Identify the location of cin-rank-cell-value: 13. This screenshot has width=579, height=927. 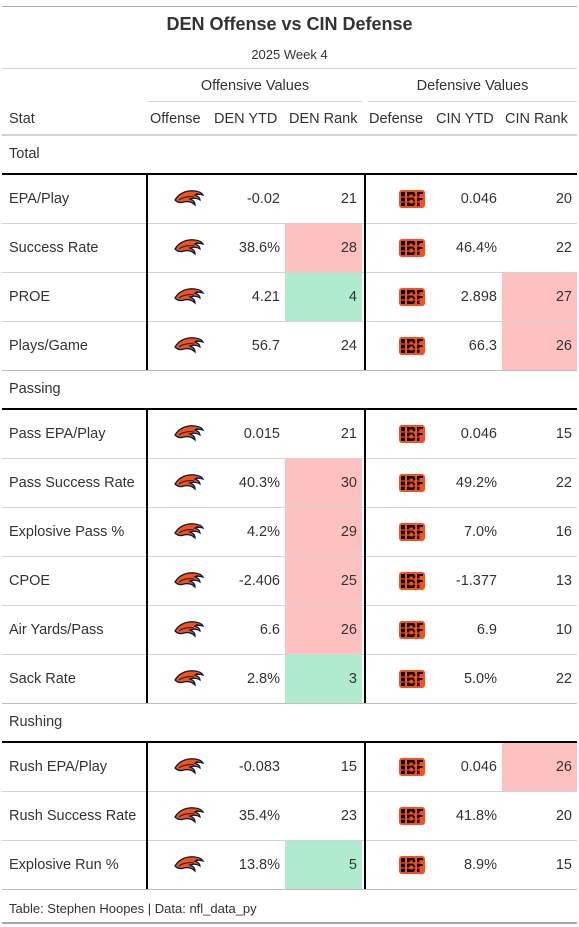
(563, 581).